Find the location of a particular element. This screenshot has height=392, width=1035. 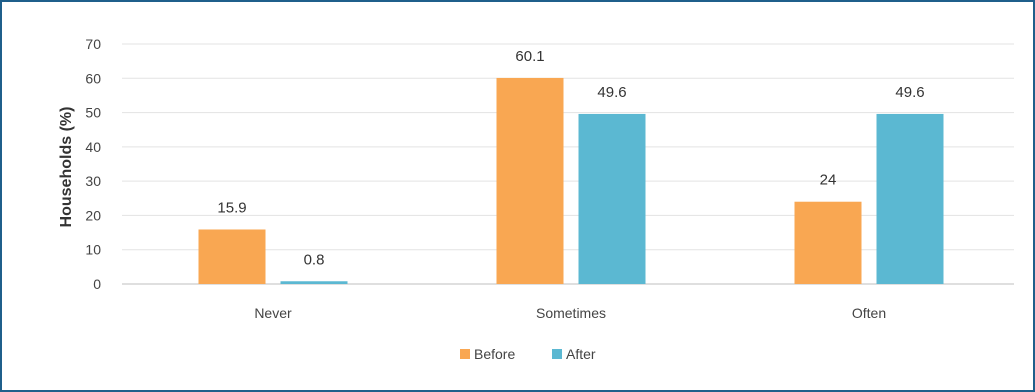

category-labels: Never Sometimes Often is located at coordinates (570, 313).